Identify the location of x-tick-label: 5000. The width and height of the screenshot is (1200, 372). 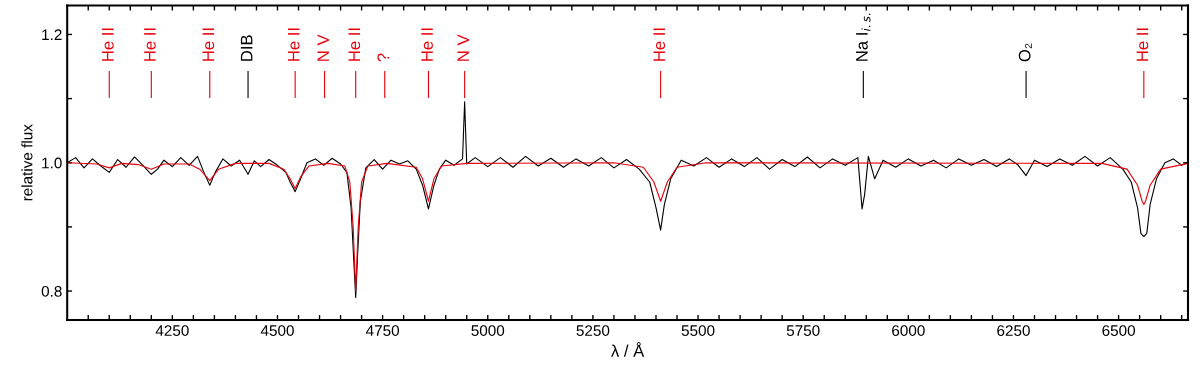
(488, 330).